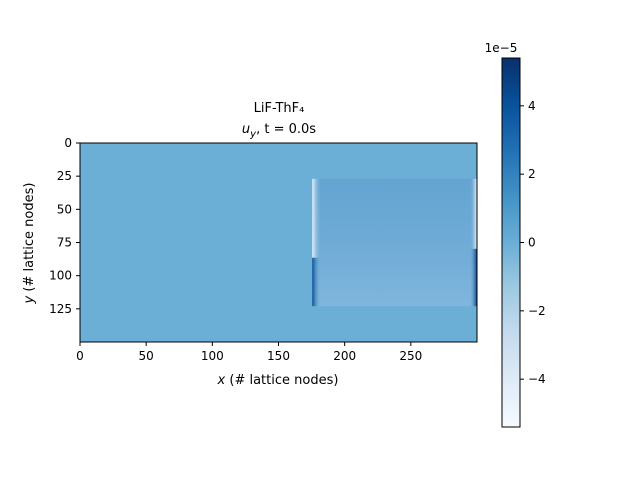 The height and width of the screenshot is (480, 640). I want to click on y-tick-label: 50, so click(64, 209).